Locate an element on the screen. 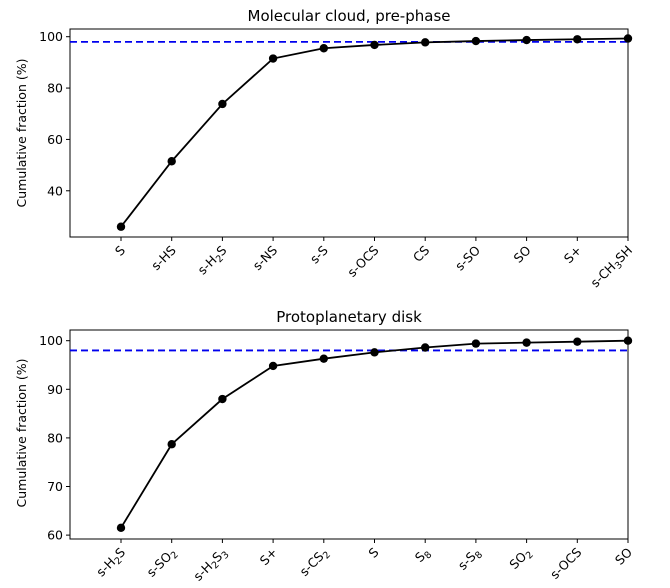 The image size is (670, 588). y-tick-label: 70 is located at coordinates (55, 486).